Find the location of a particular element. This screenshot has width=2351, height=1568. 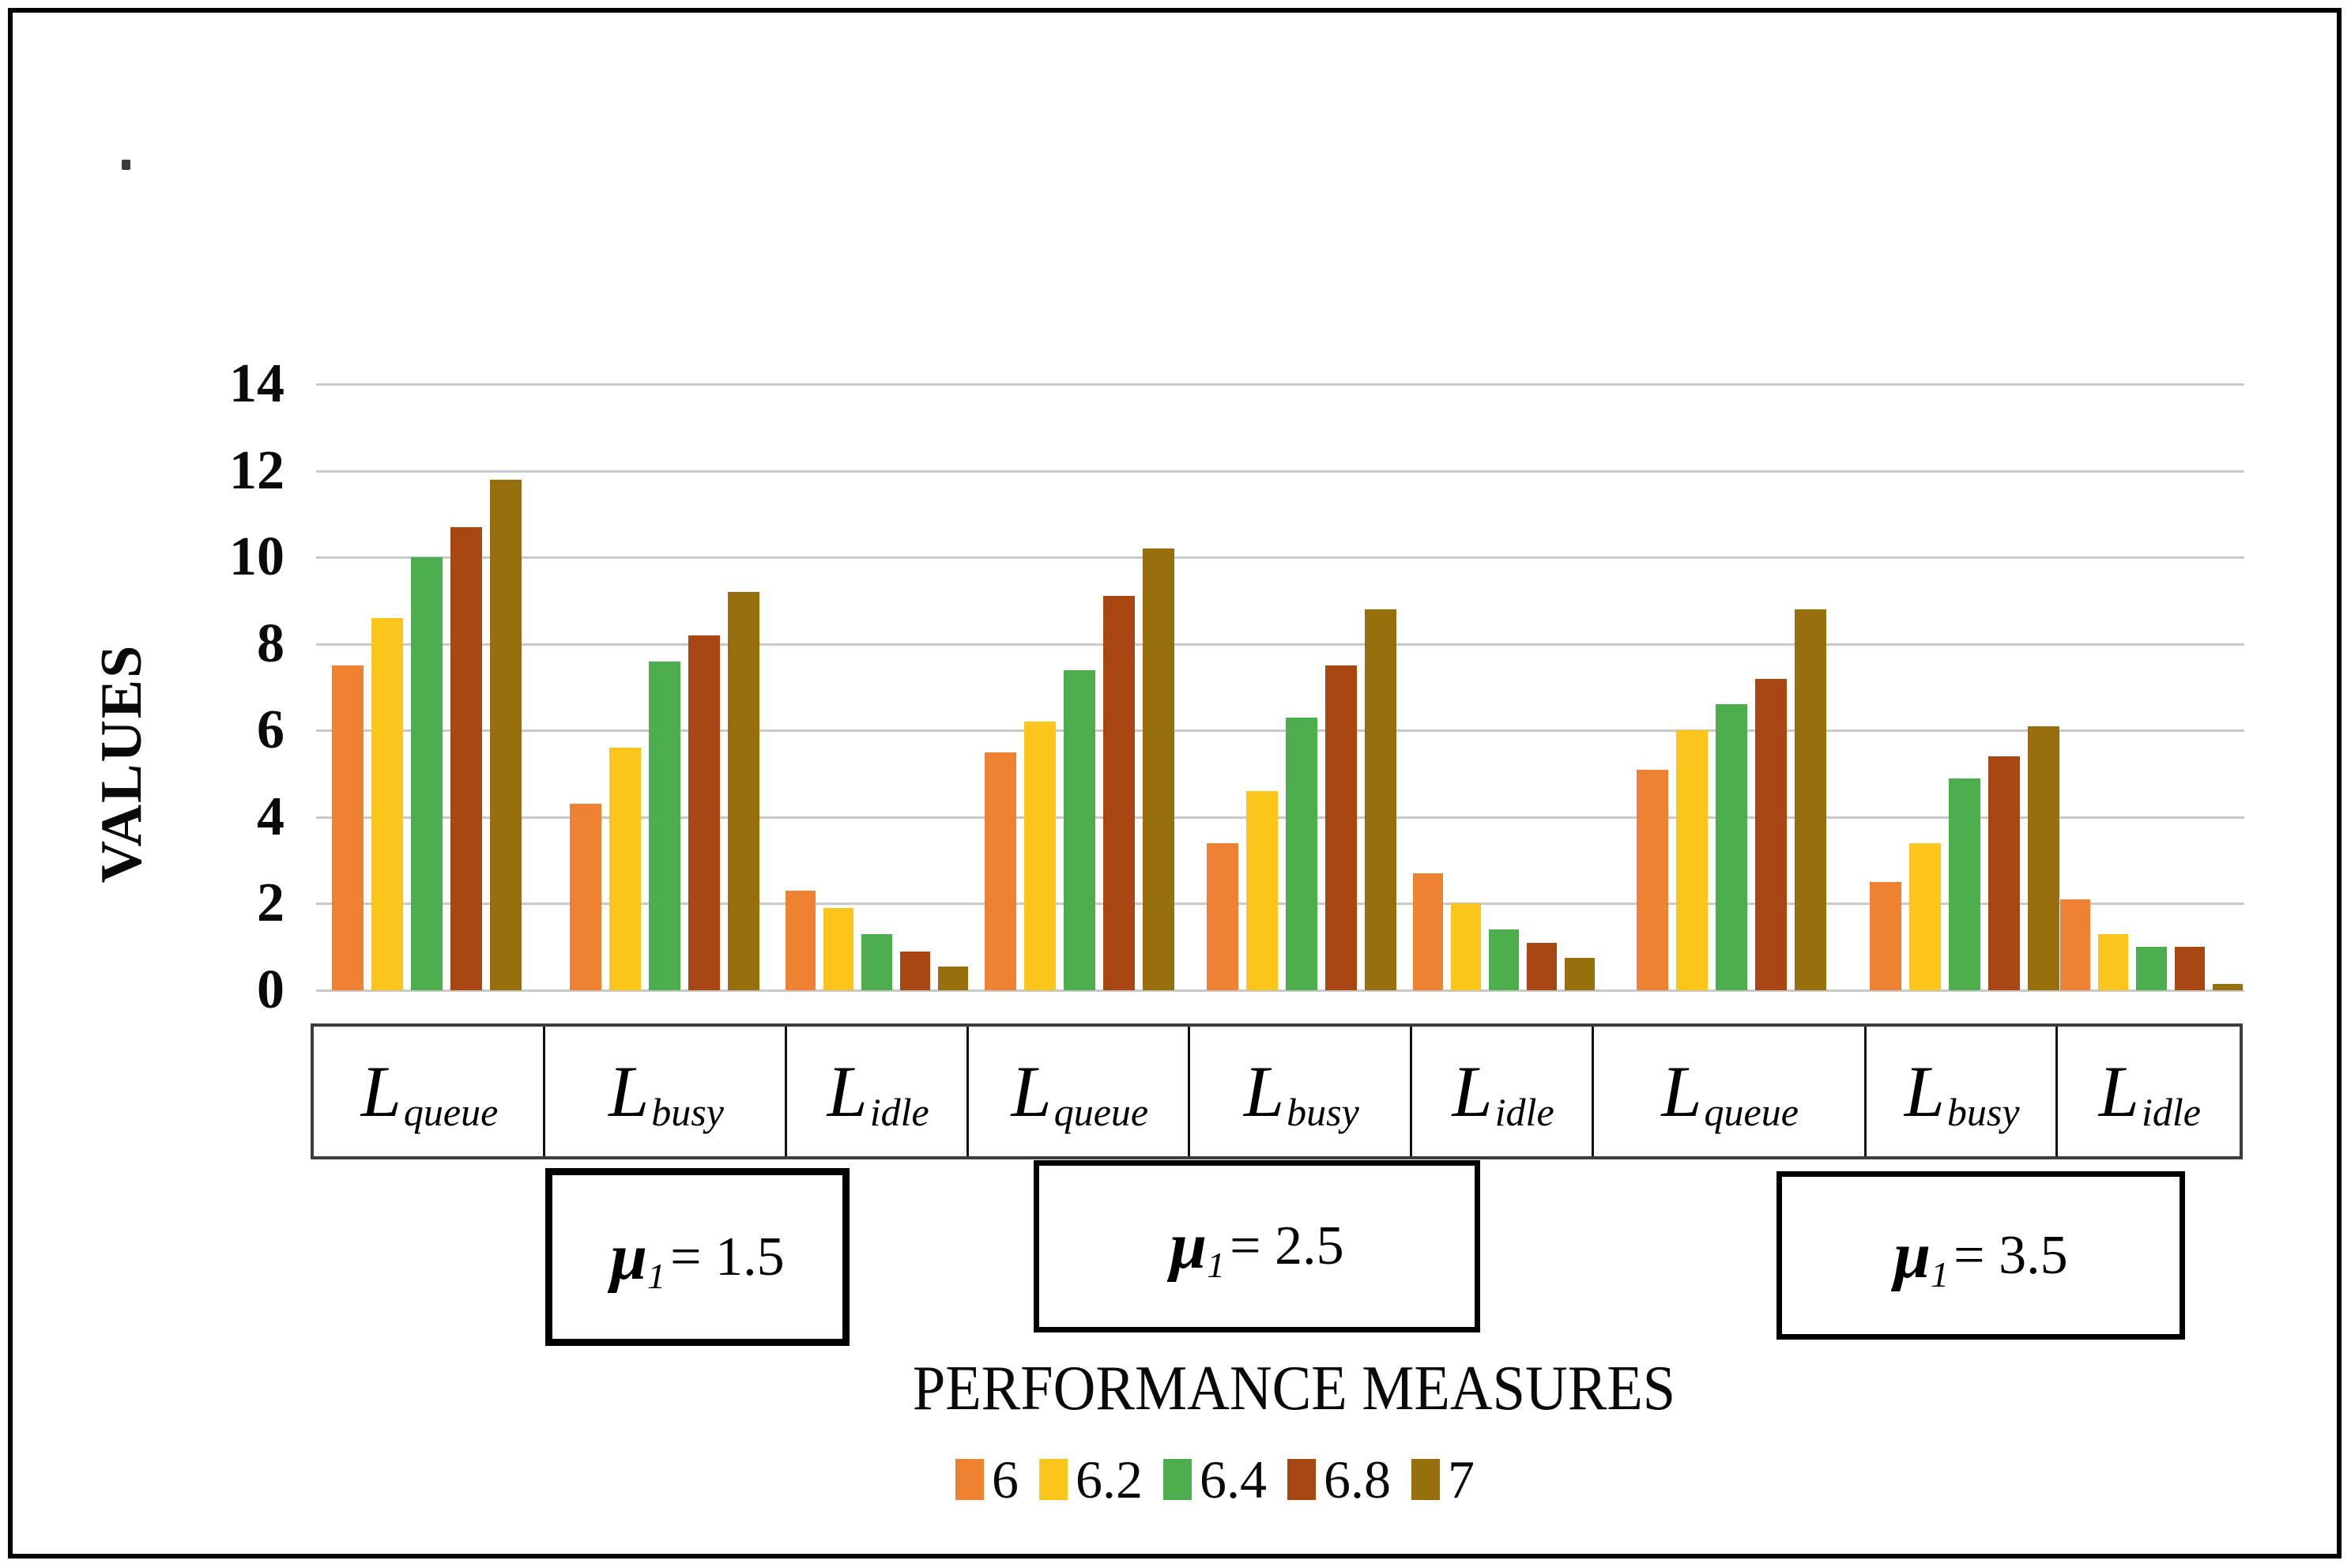

y-tick-label-4: 4 is located at coordinates (270, 816).